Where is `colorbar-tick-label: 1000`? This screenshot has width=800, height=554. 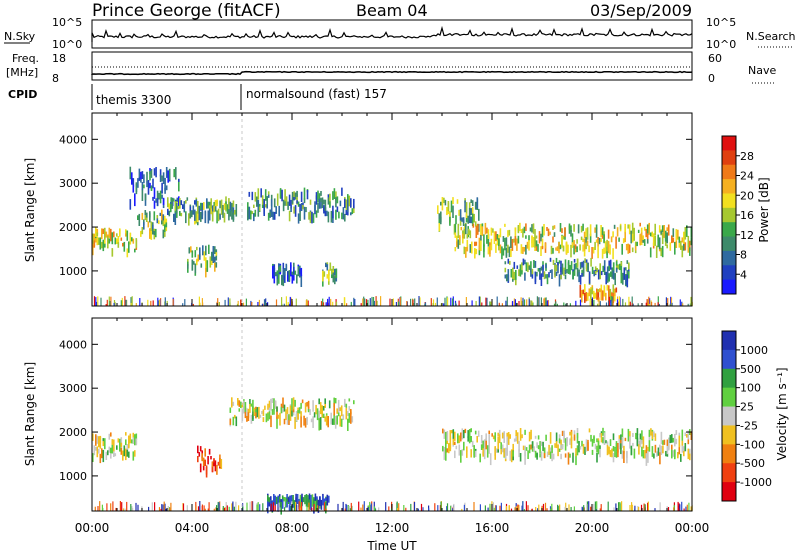
colorbar-tick-label: 1000 is located at coordinates (754, 350).